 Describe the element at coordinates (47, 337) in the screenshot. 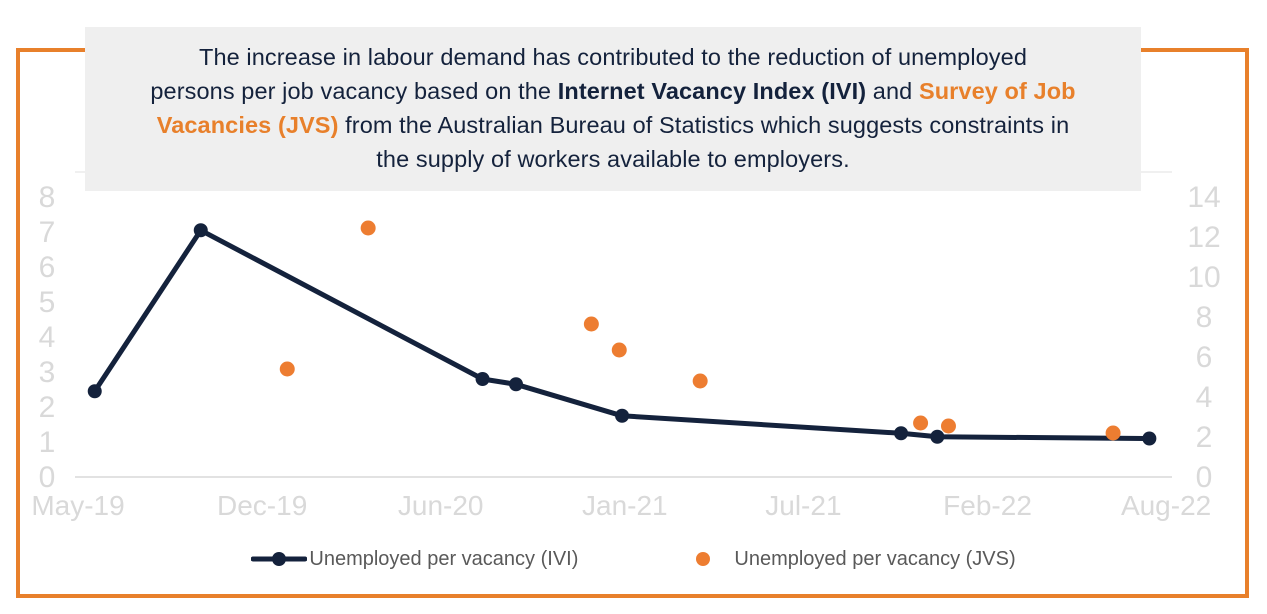

I see `y-left-tick-label: 4` at that location.